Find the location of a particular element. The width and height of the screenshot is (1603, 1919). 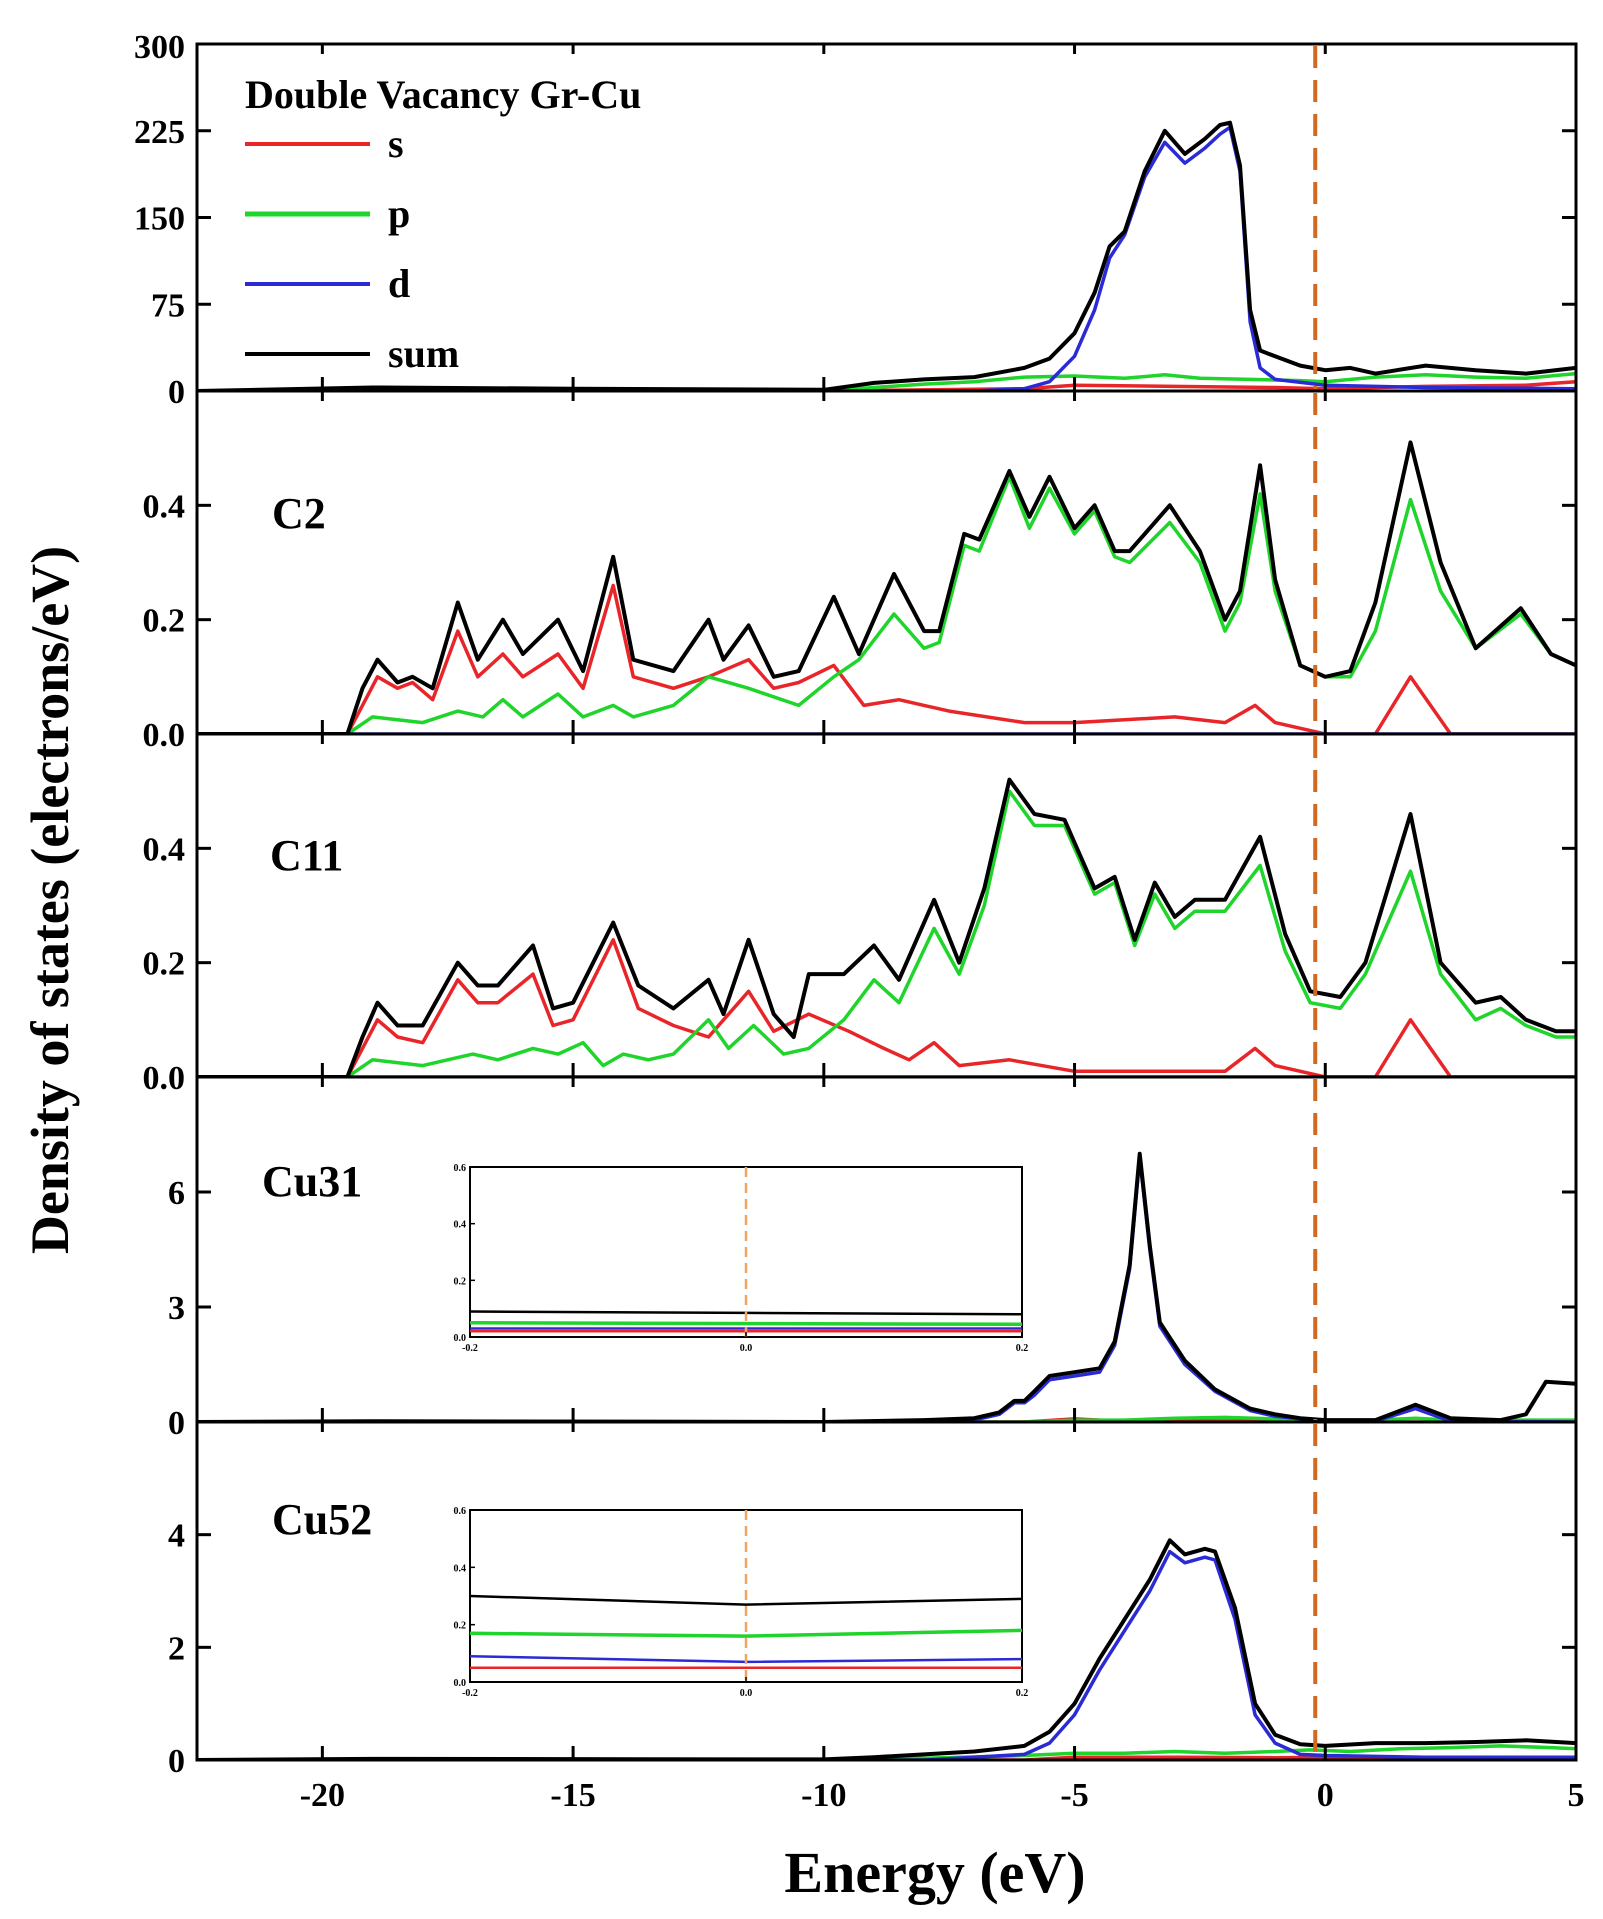

panel-label: C11 is located at coordinates (306, 855).